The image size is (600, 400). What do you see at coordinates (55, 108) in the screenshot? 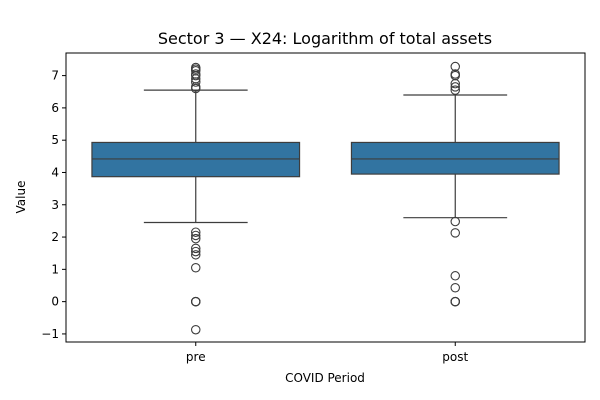
I see `y-tick-label: 6` at bounding box center [55, 108].